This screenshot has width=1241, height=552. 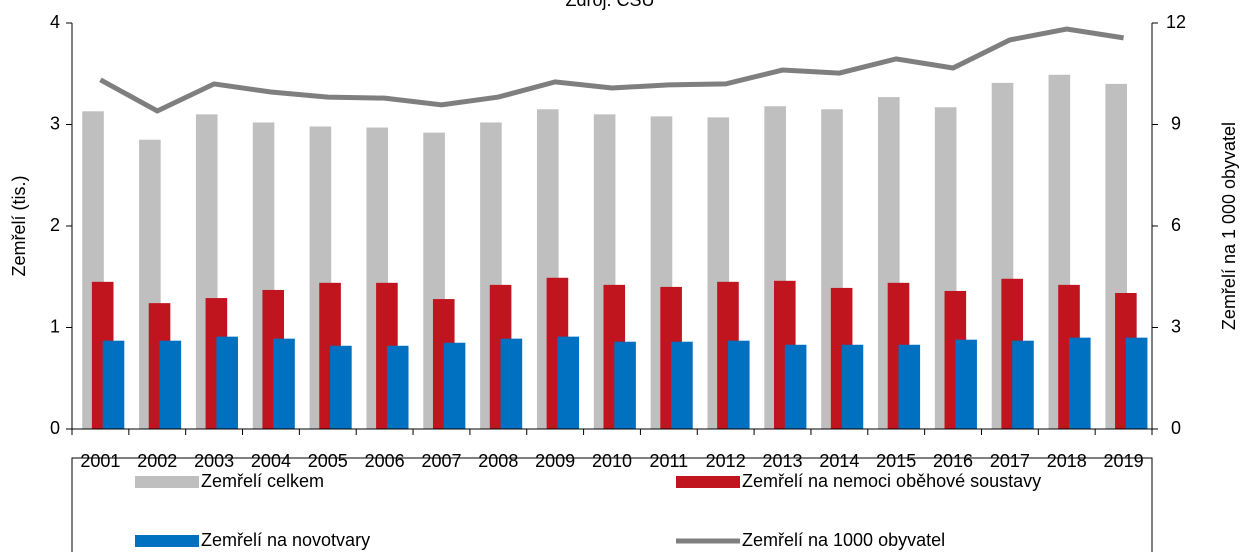 I want to click on y2-tick-label: 0, so click(x=1176, y=428).